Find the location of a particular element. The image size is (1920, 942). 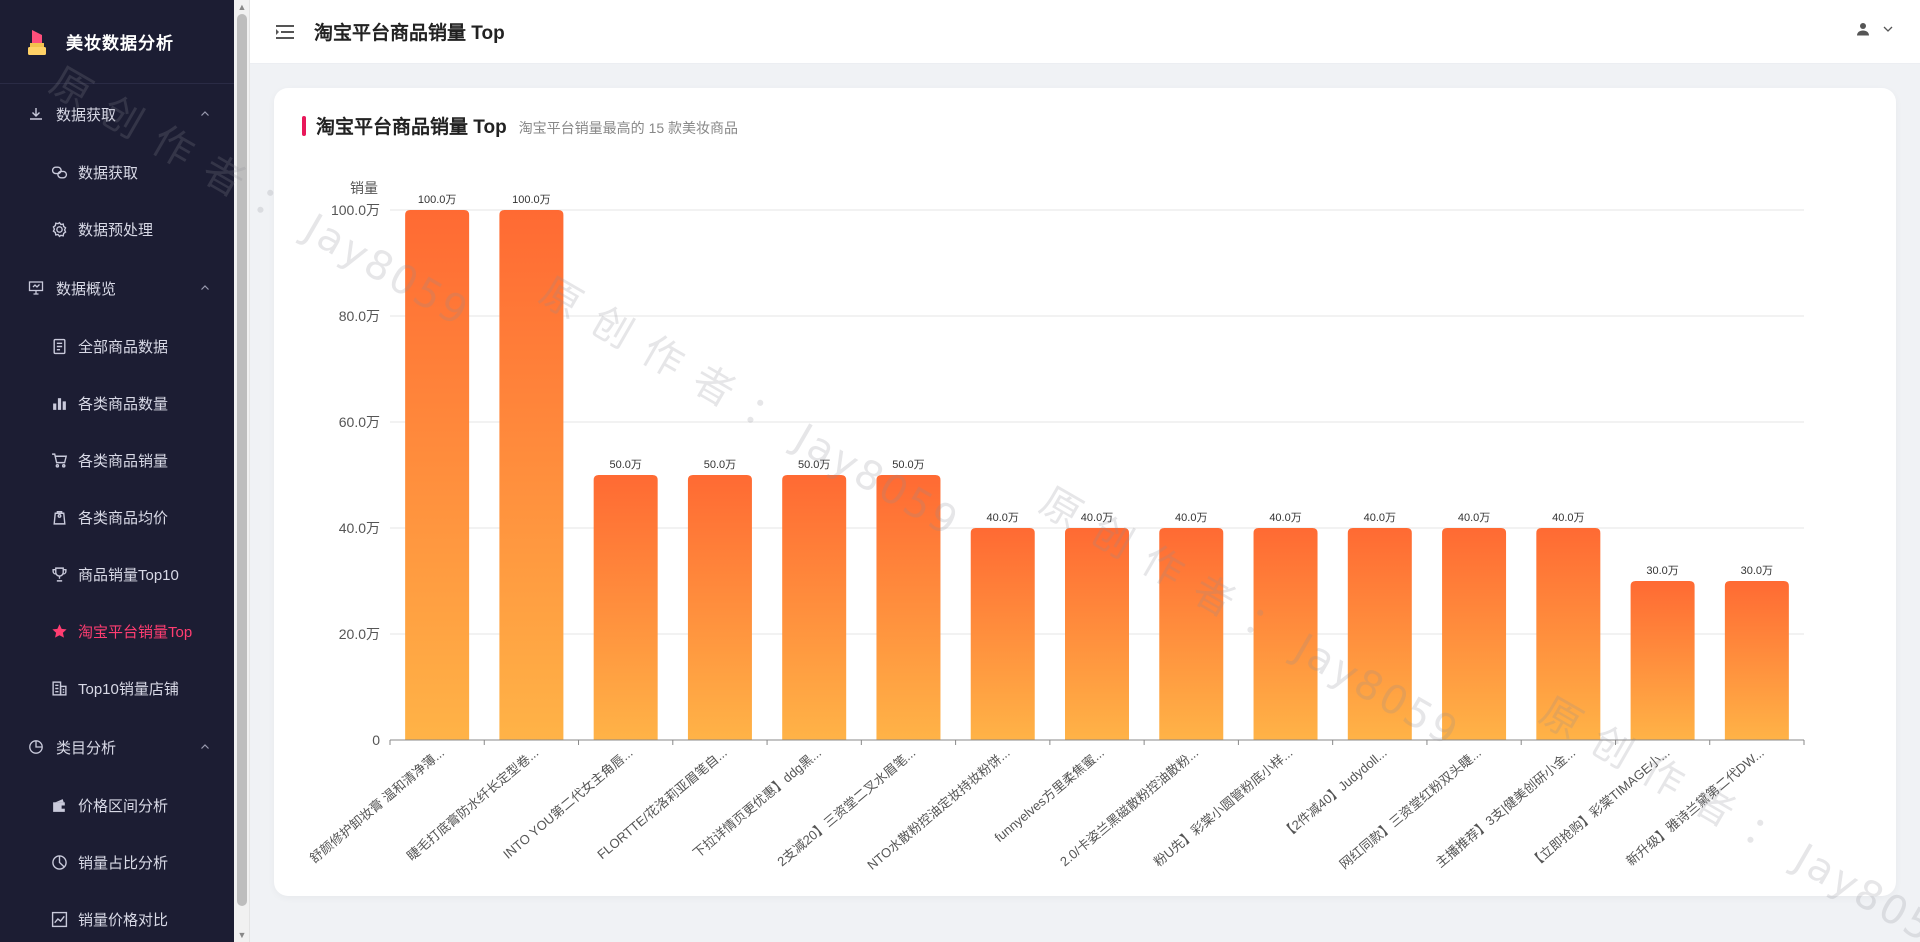

sidebar-item-category-avg-price: 各类商品均价 is located at coordinates (117, 517).